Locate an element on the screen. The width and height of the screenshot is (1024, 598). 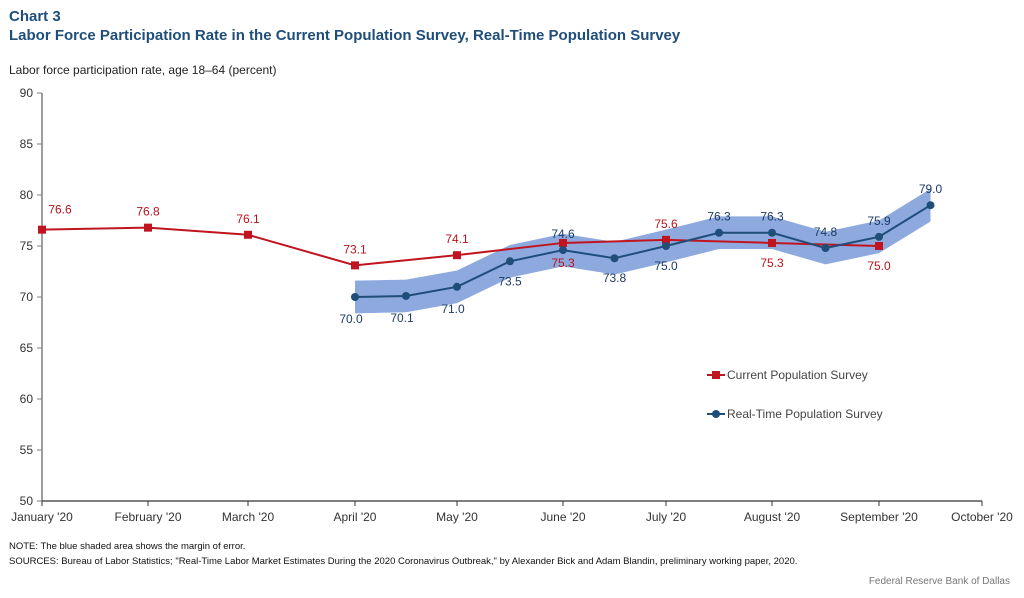
y-tick-label: 50 is located at coordinates (27, 501).